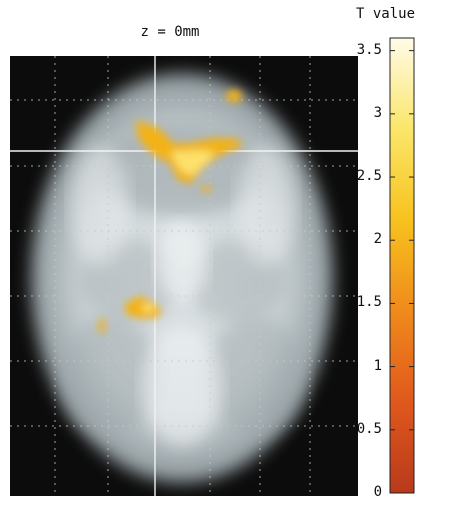  What do you see at coordinates (369, 428) in the screenshot?
I see `colorbar-tick-label: 0.5` at bounding box center [369, 428].